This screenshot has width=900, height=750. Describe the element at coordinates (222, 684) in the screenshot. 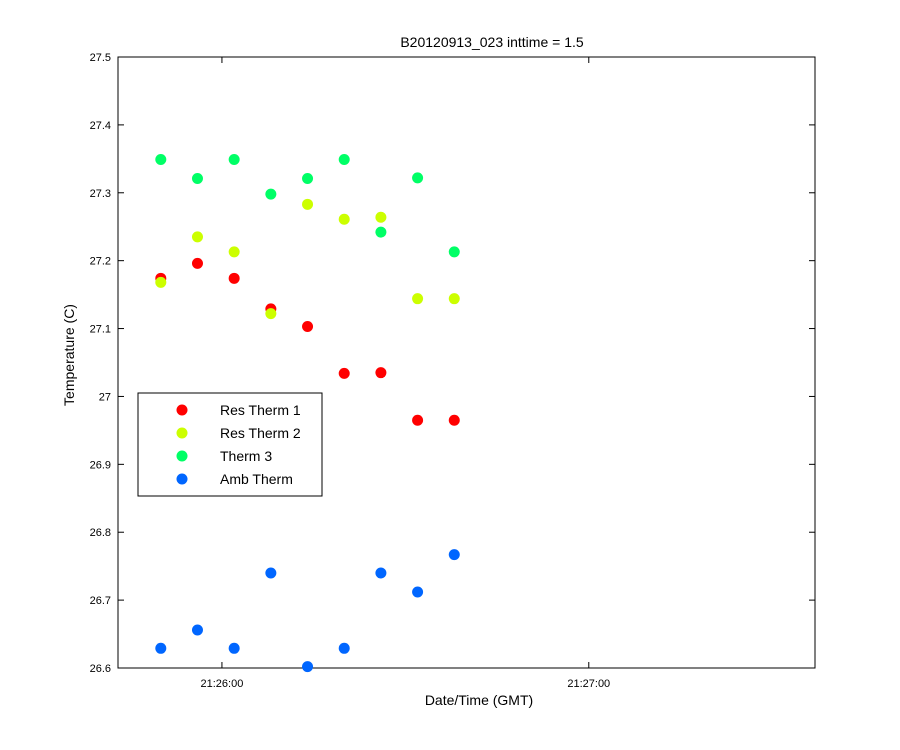

I see `x-tick-label: 21:26:00` at that location.